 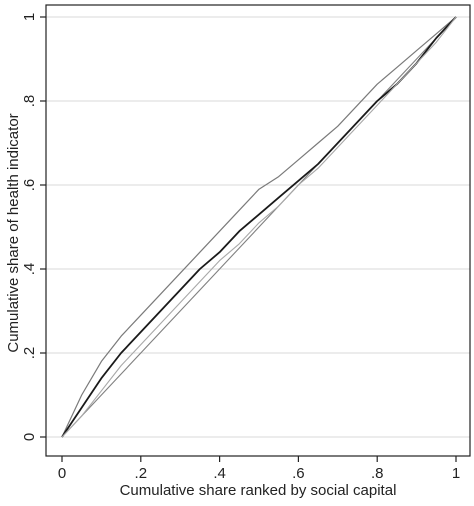 What do you see at coordinates (29, 269) in the screenshot?
I see `y-tick-label-2: .4` at bounding box center [29, 269].